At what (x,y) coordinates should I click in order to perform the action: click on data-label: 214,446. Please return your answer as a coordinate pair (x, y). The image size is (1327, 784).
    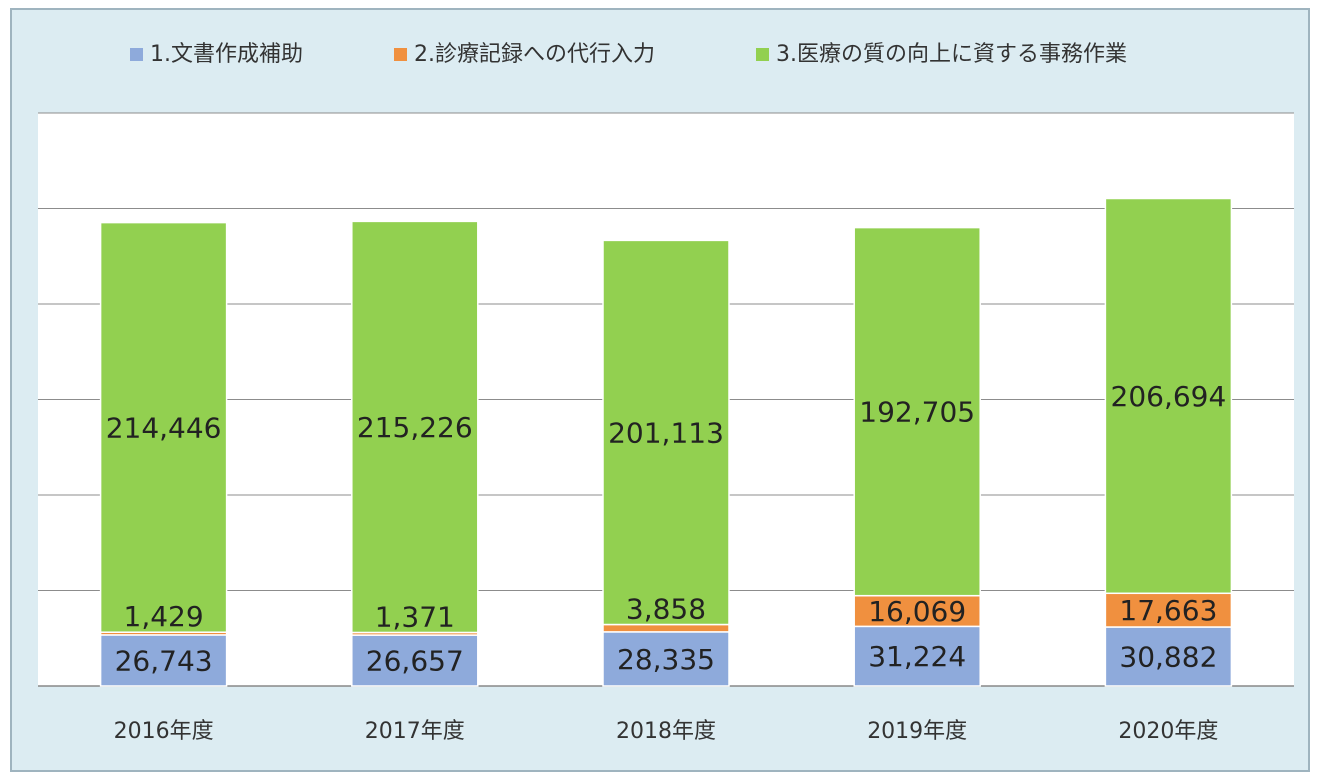
    Looking at the image, I should click on (164, 427).